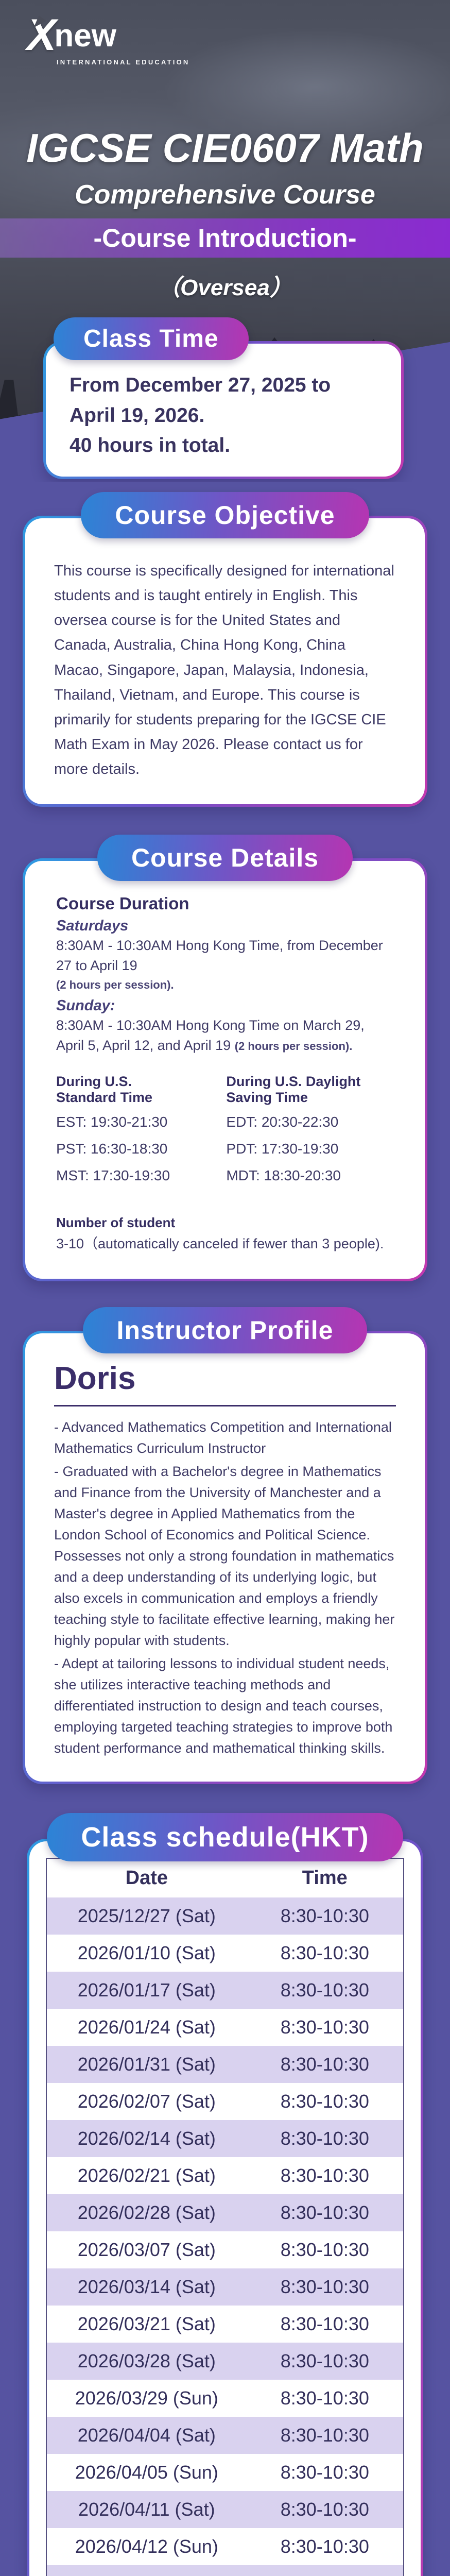 The width and height of the screenshot is (450, 2576). Describe the element at coordinates (146, 2176) in the screenshot. I see `table-cell: 2026/02/21 (Sat)` at that location.